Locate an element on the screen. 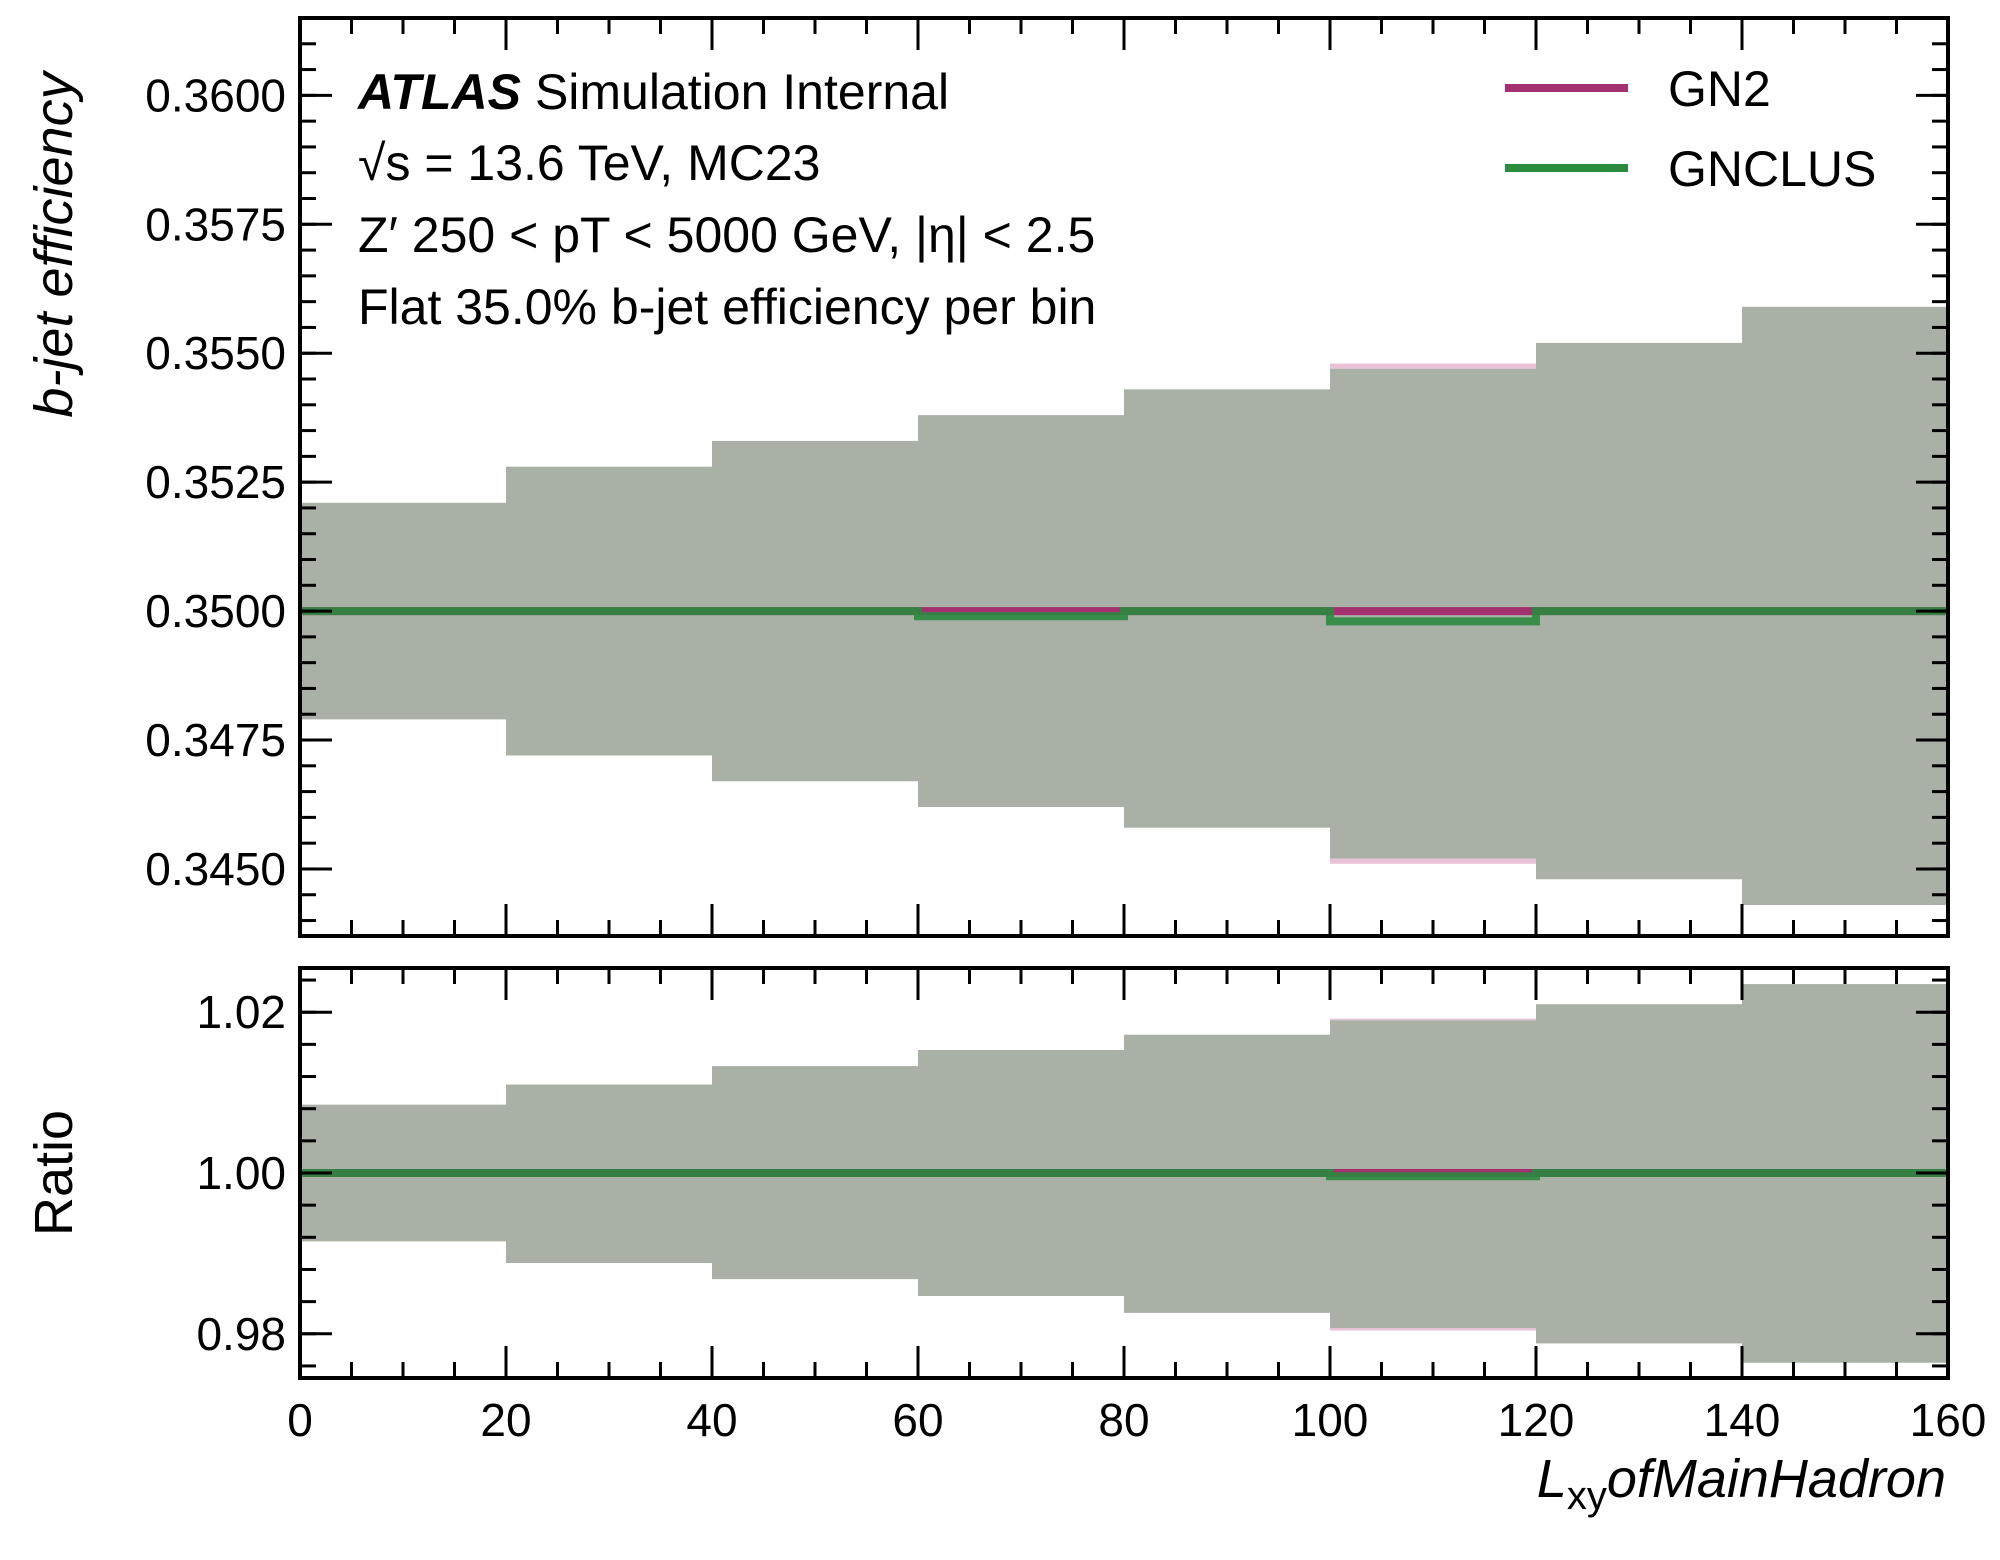 The image size is (2000, 1560). y-tick-label: 1.02 is located at coordinates (241, 1012).